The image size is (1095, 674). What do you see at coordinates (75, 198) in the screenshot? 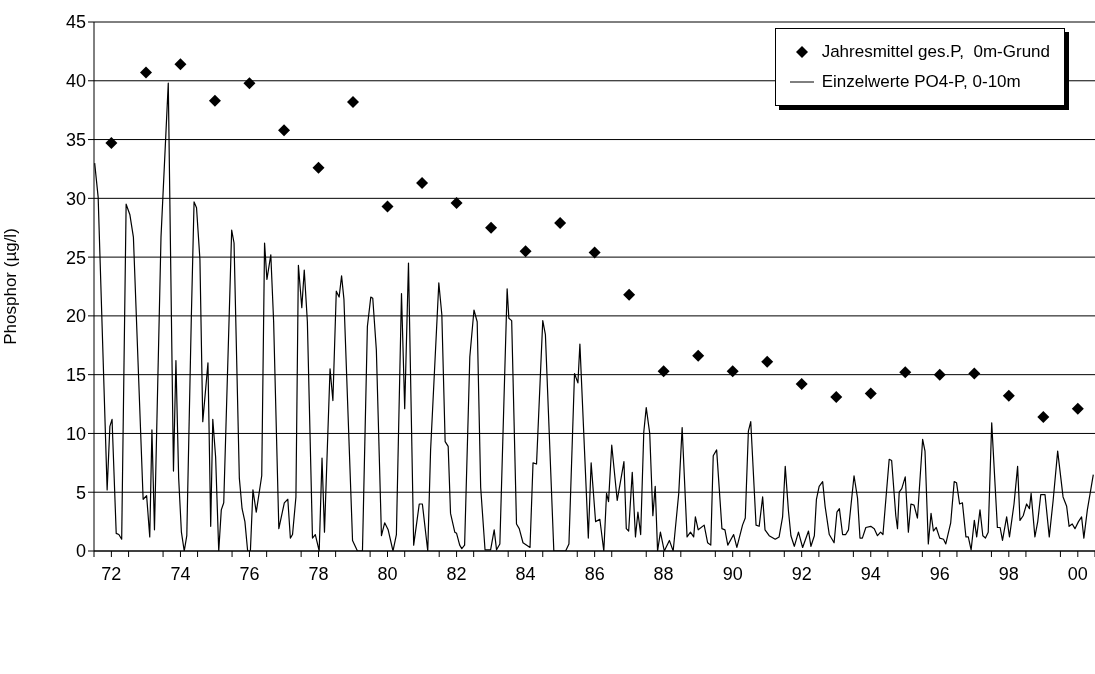
I see `y-tick-label: 30` at bounding box center [75, 198].